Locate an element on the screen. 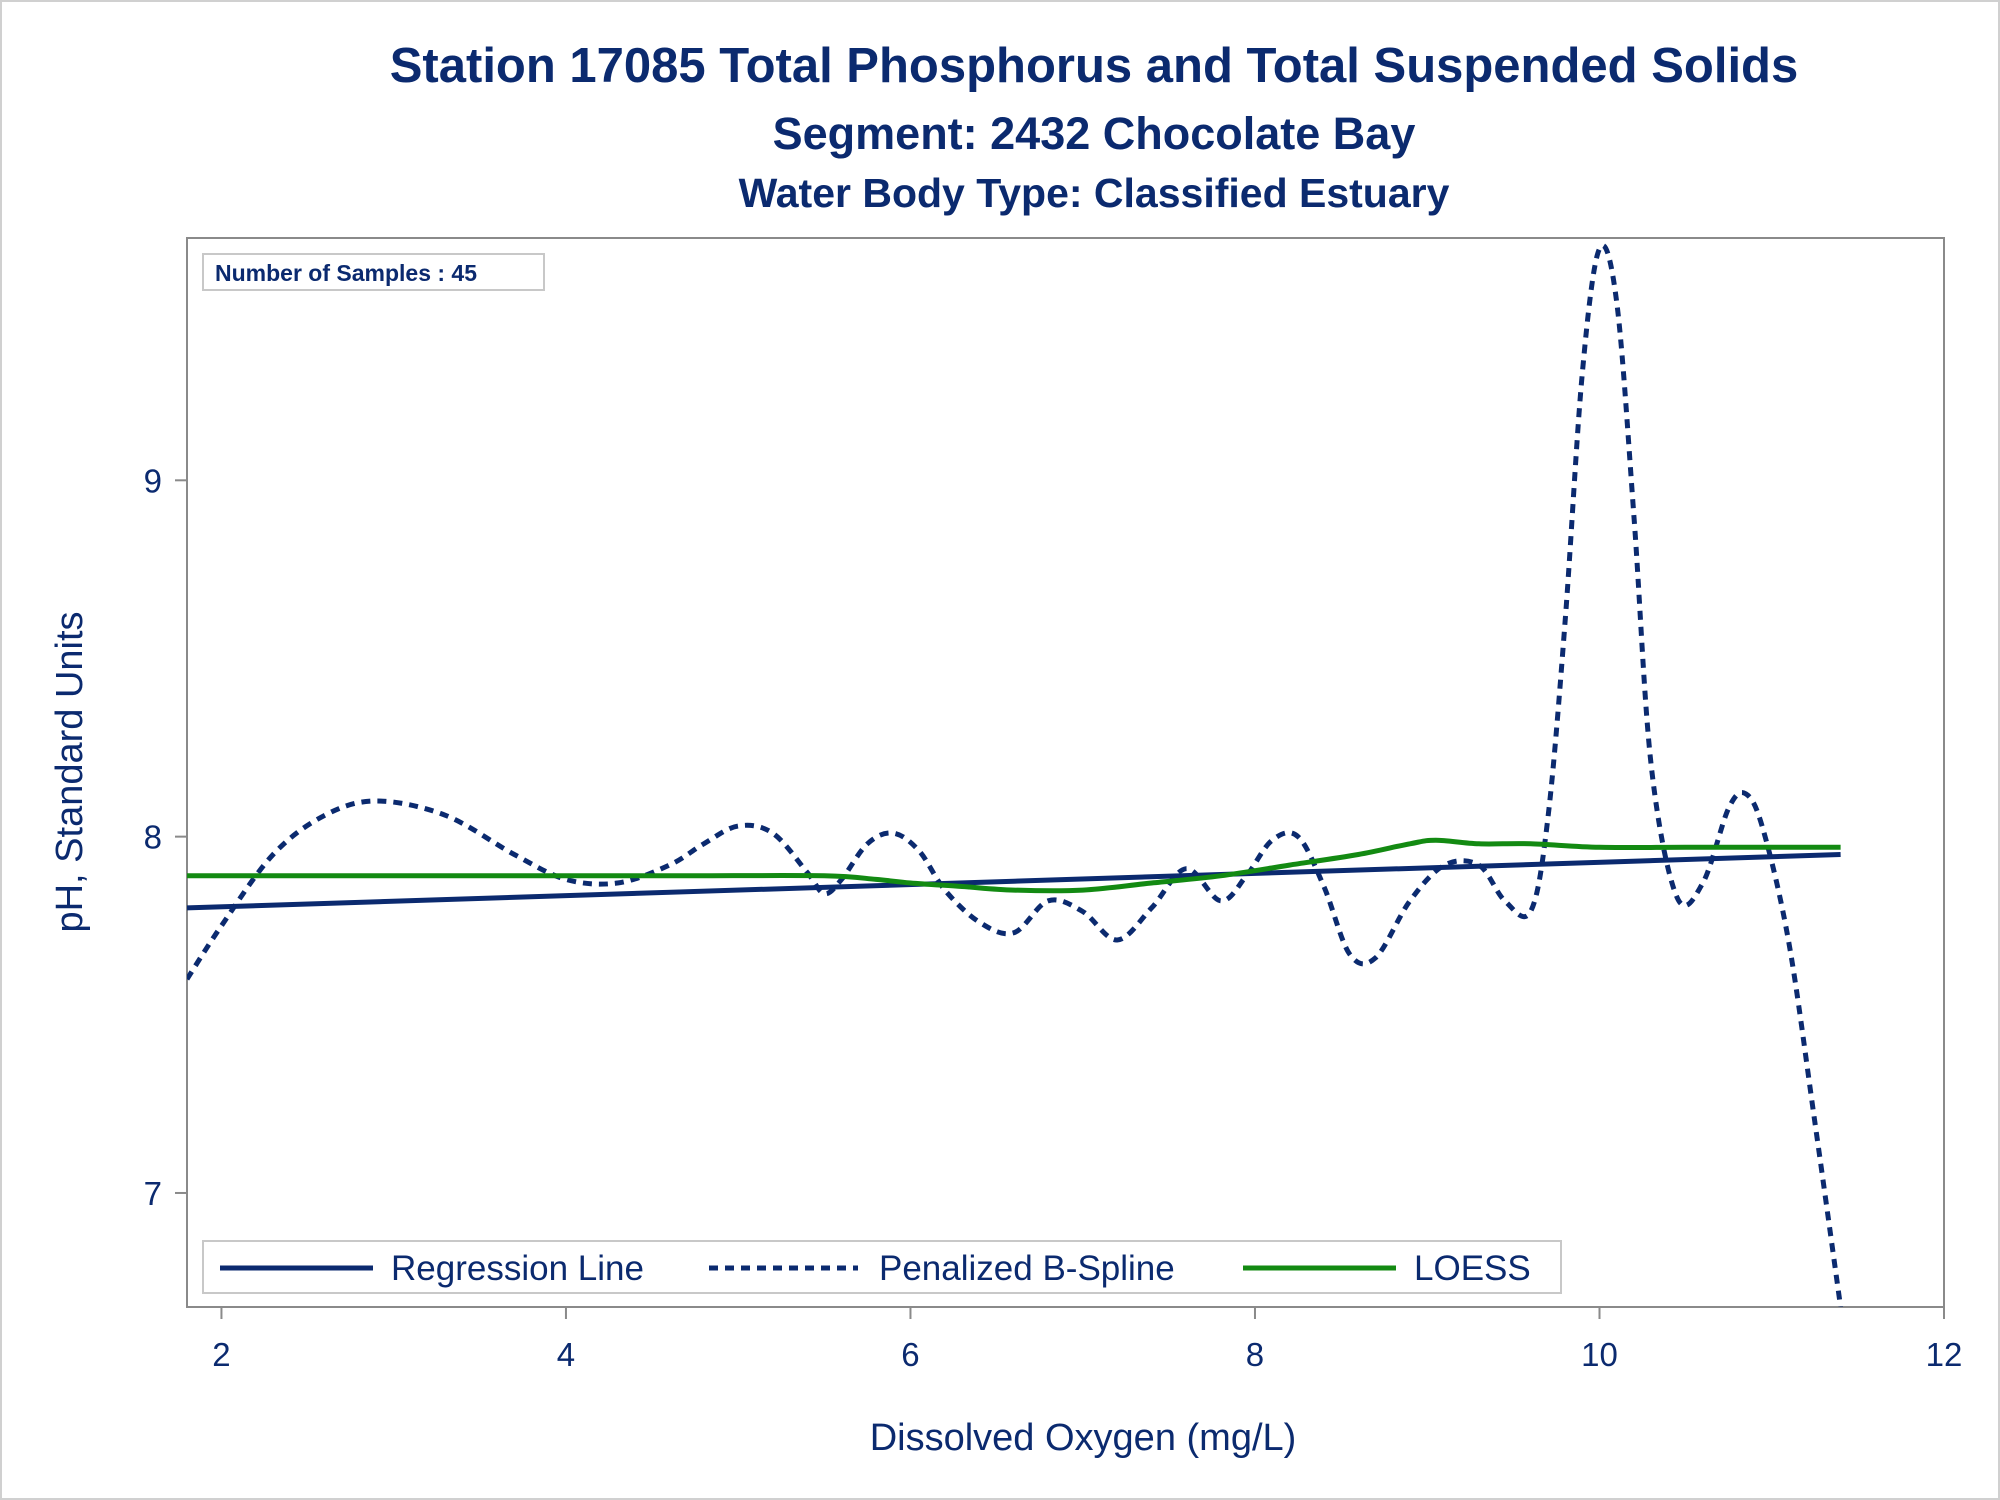 The height and width of the screenshot is (1500, 2000). series-line-loess is located at coordinates (1014, 865).